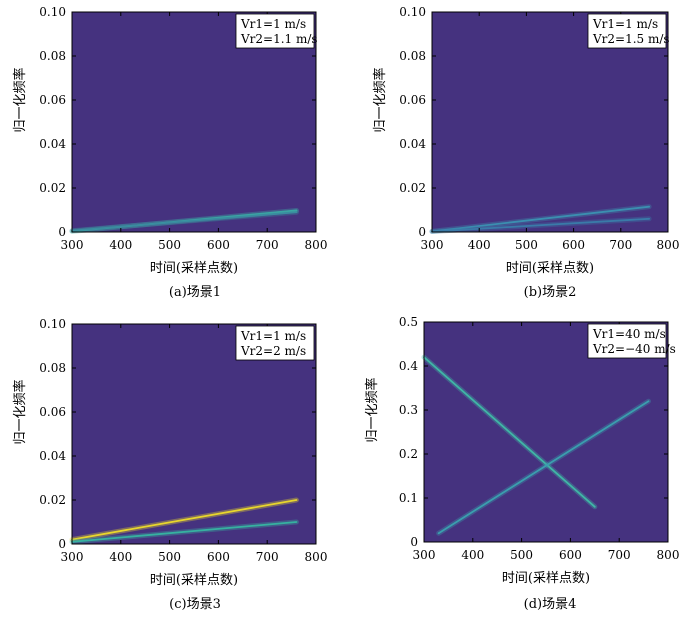 Image resolution: width=700 pixels, height=618 pixels. What do you see at coordinates (408, 322) in the screenshot?
I see `y-tick-label: 0.5` at bounding box center [408, 322].